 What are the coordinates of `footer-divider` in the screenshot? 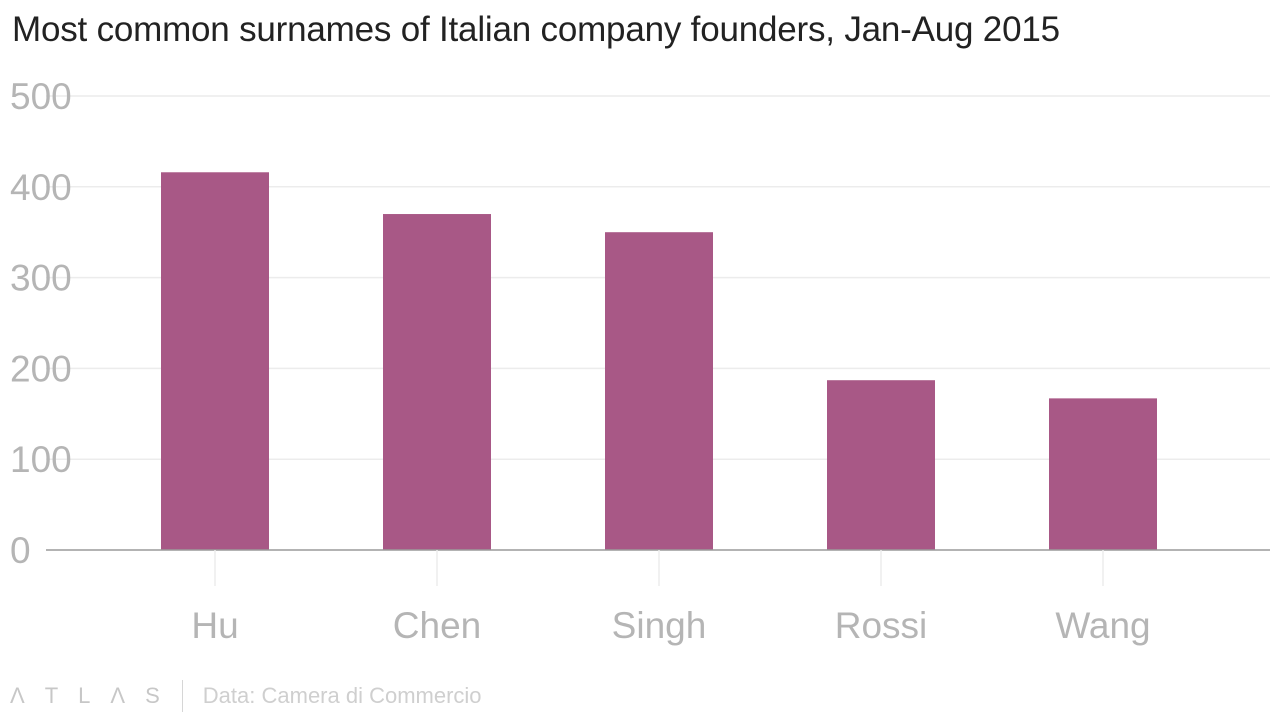 It's located at (182, 696).